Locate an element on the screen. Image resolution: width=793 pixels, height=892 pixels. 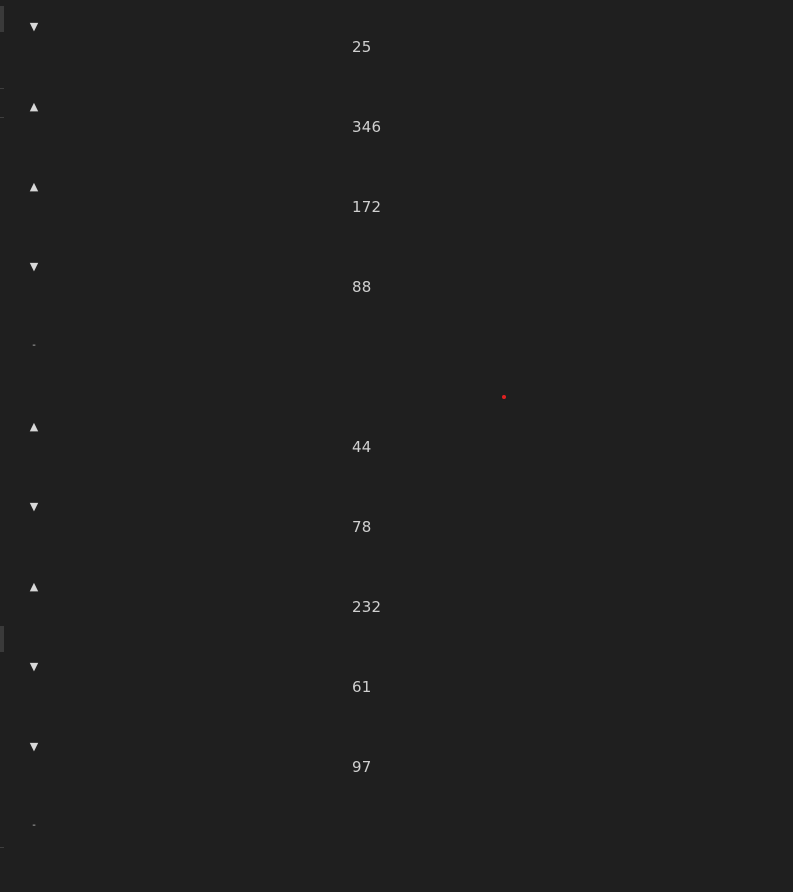
list-item: ▼ 88 is located at coordinates (396, 280).